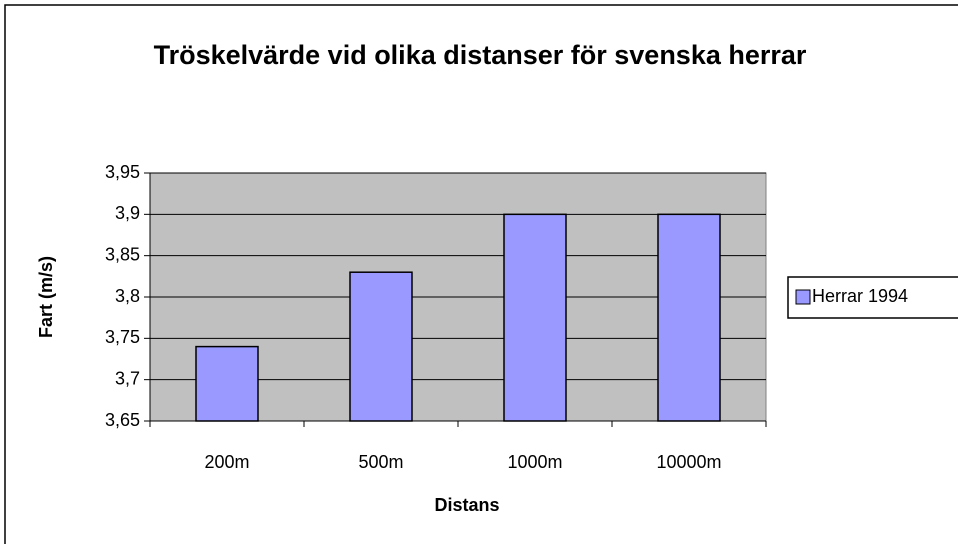 Image resolution: width=958 pixels, height=544 pixels. I want to click on y-tick-label: 3,8, so click(127, 296).